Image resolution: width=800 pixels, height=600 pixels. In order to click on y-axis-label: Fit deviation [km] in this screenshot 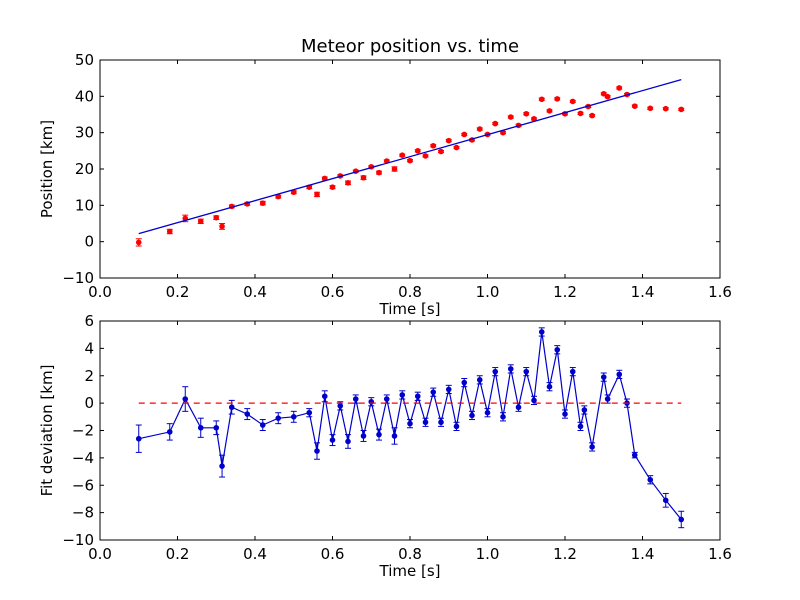, I will do `click(47, 431)`.